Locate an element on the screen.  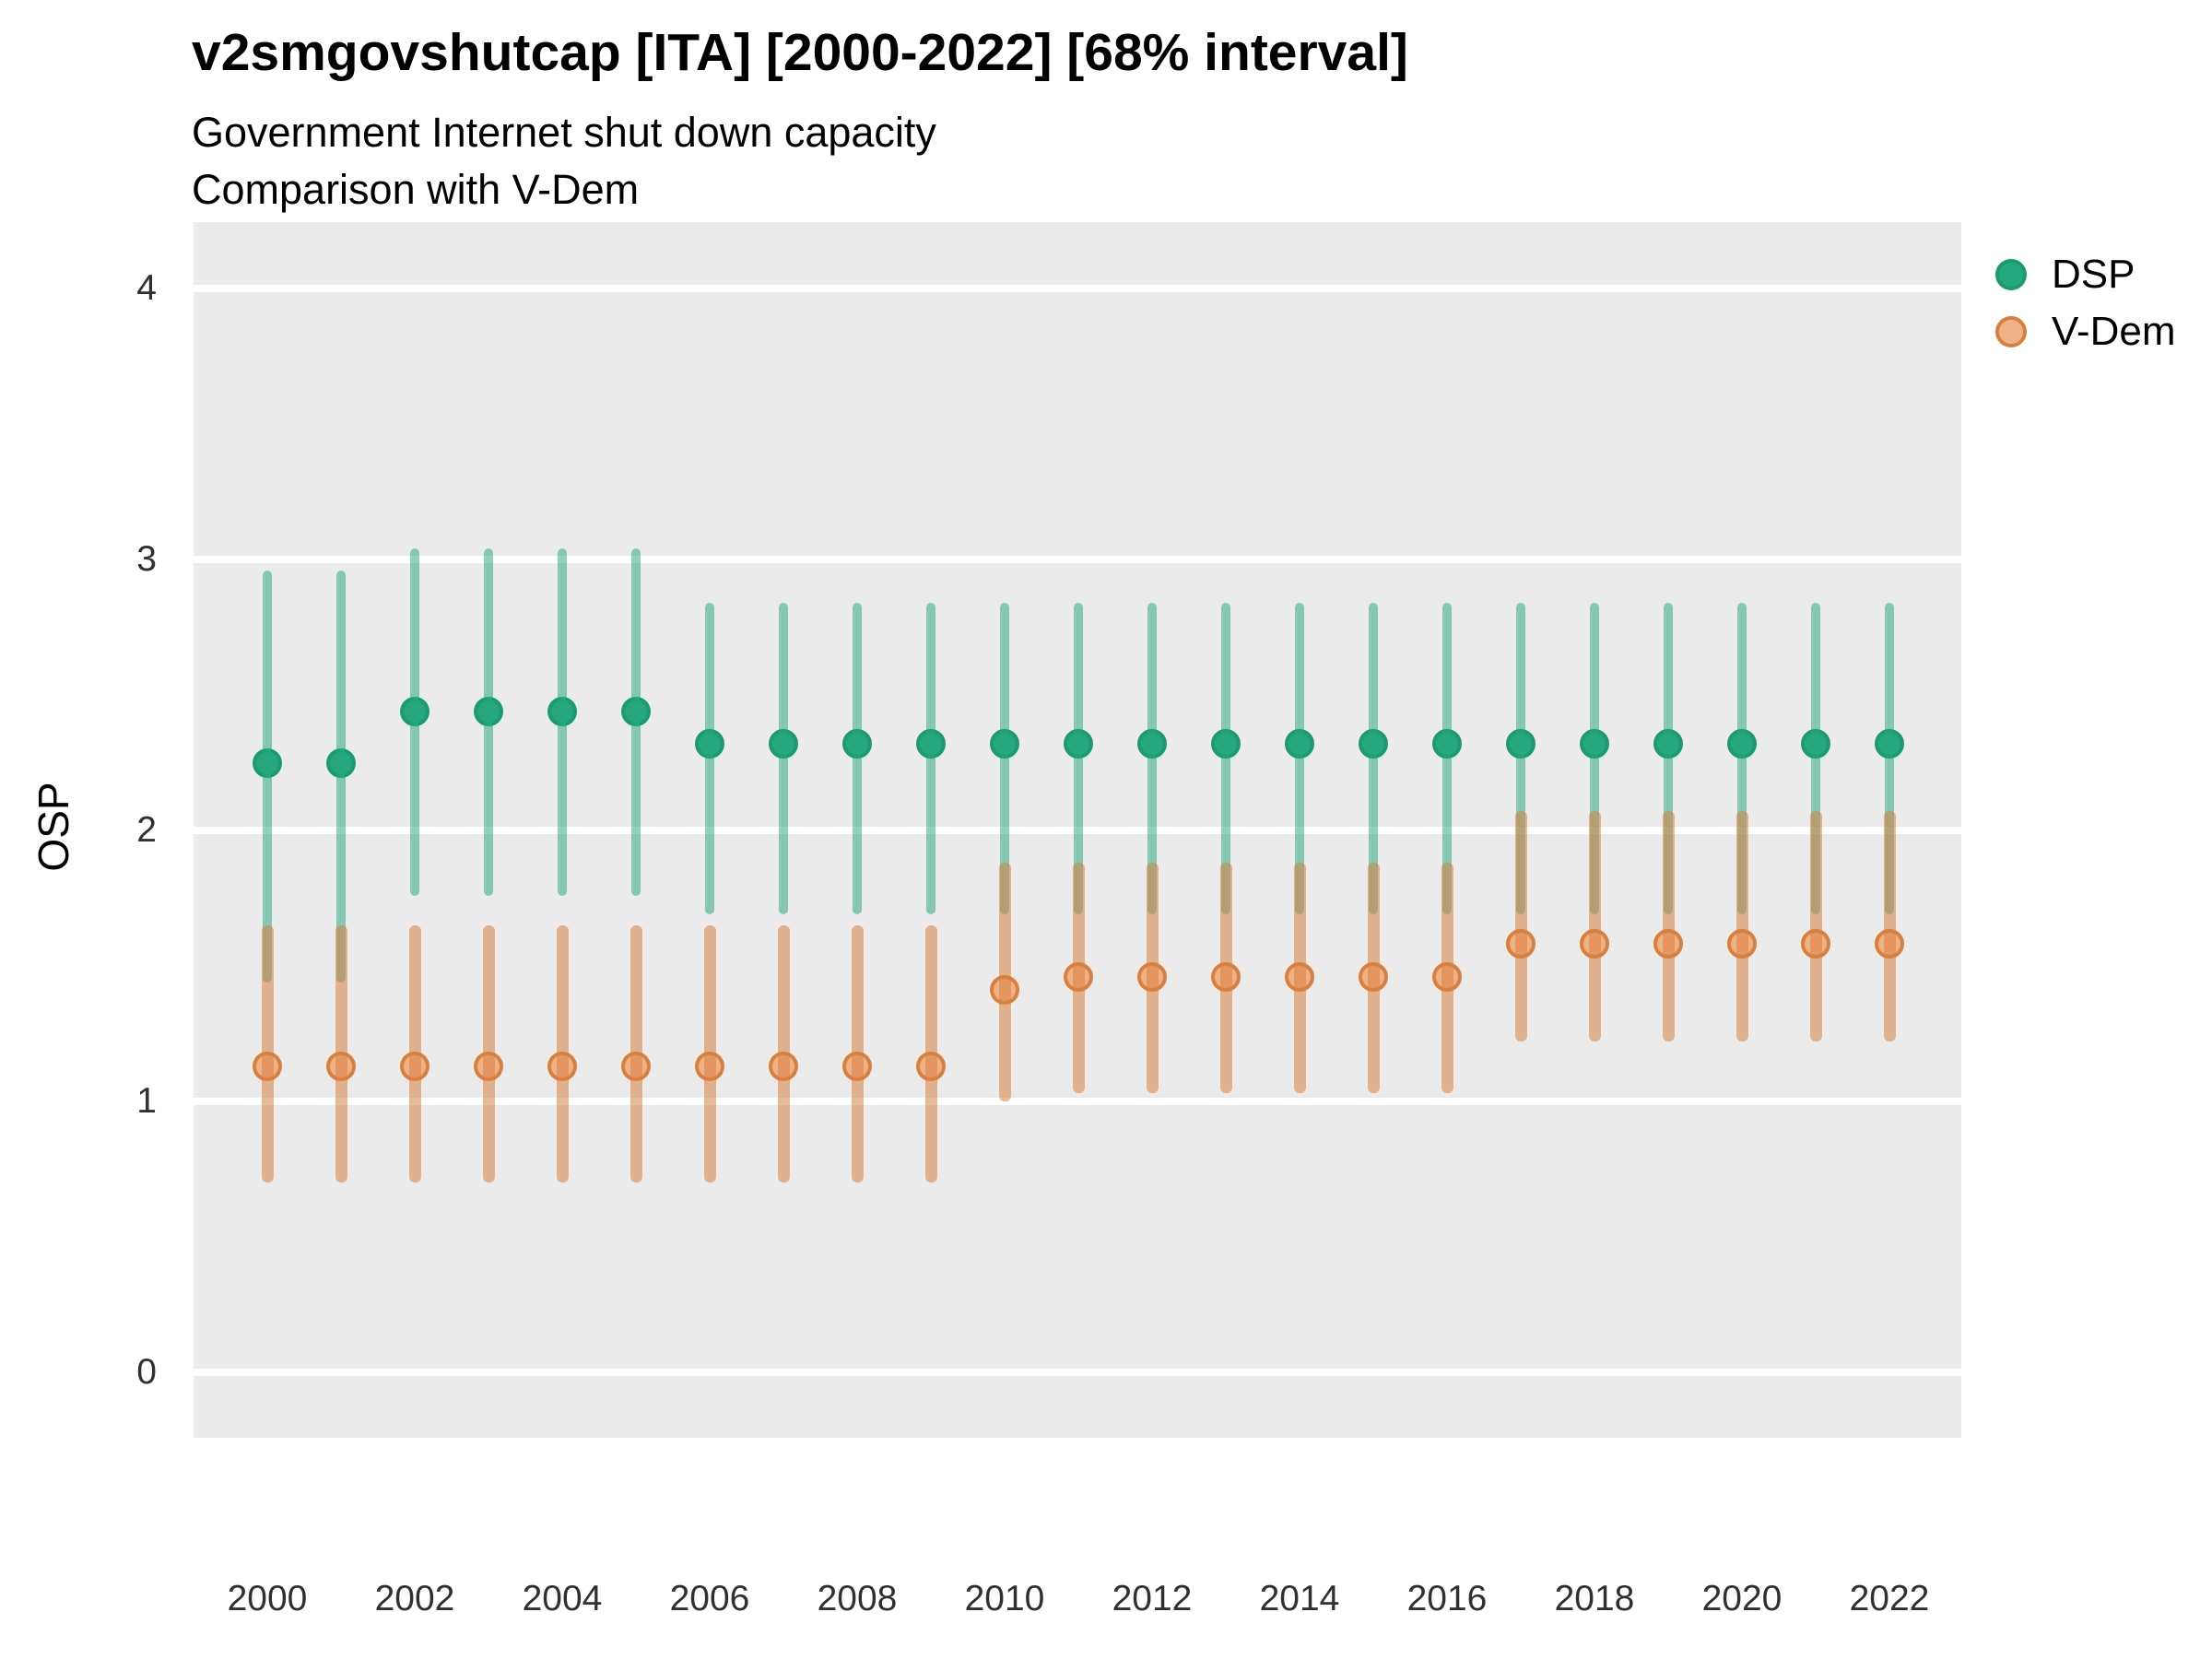
v-dem-interval-2002 is located at coordinates (414, 1053).